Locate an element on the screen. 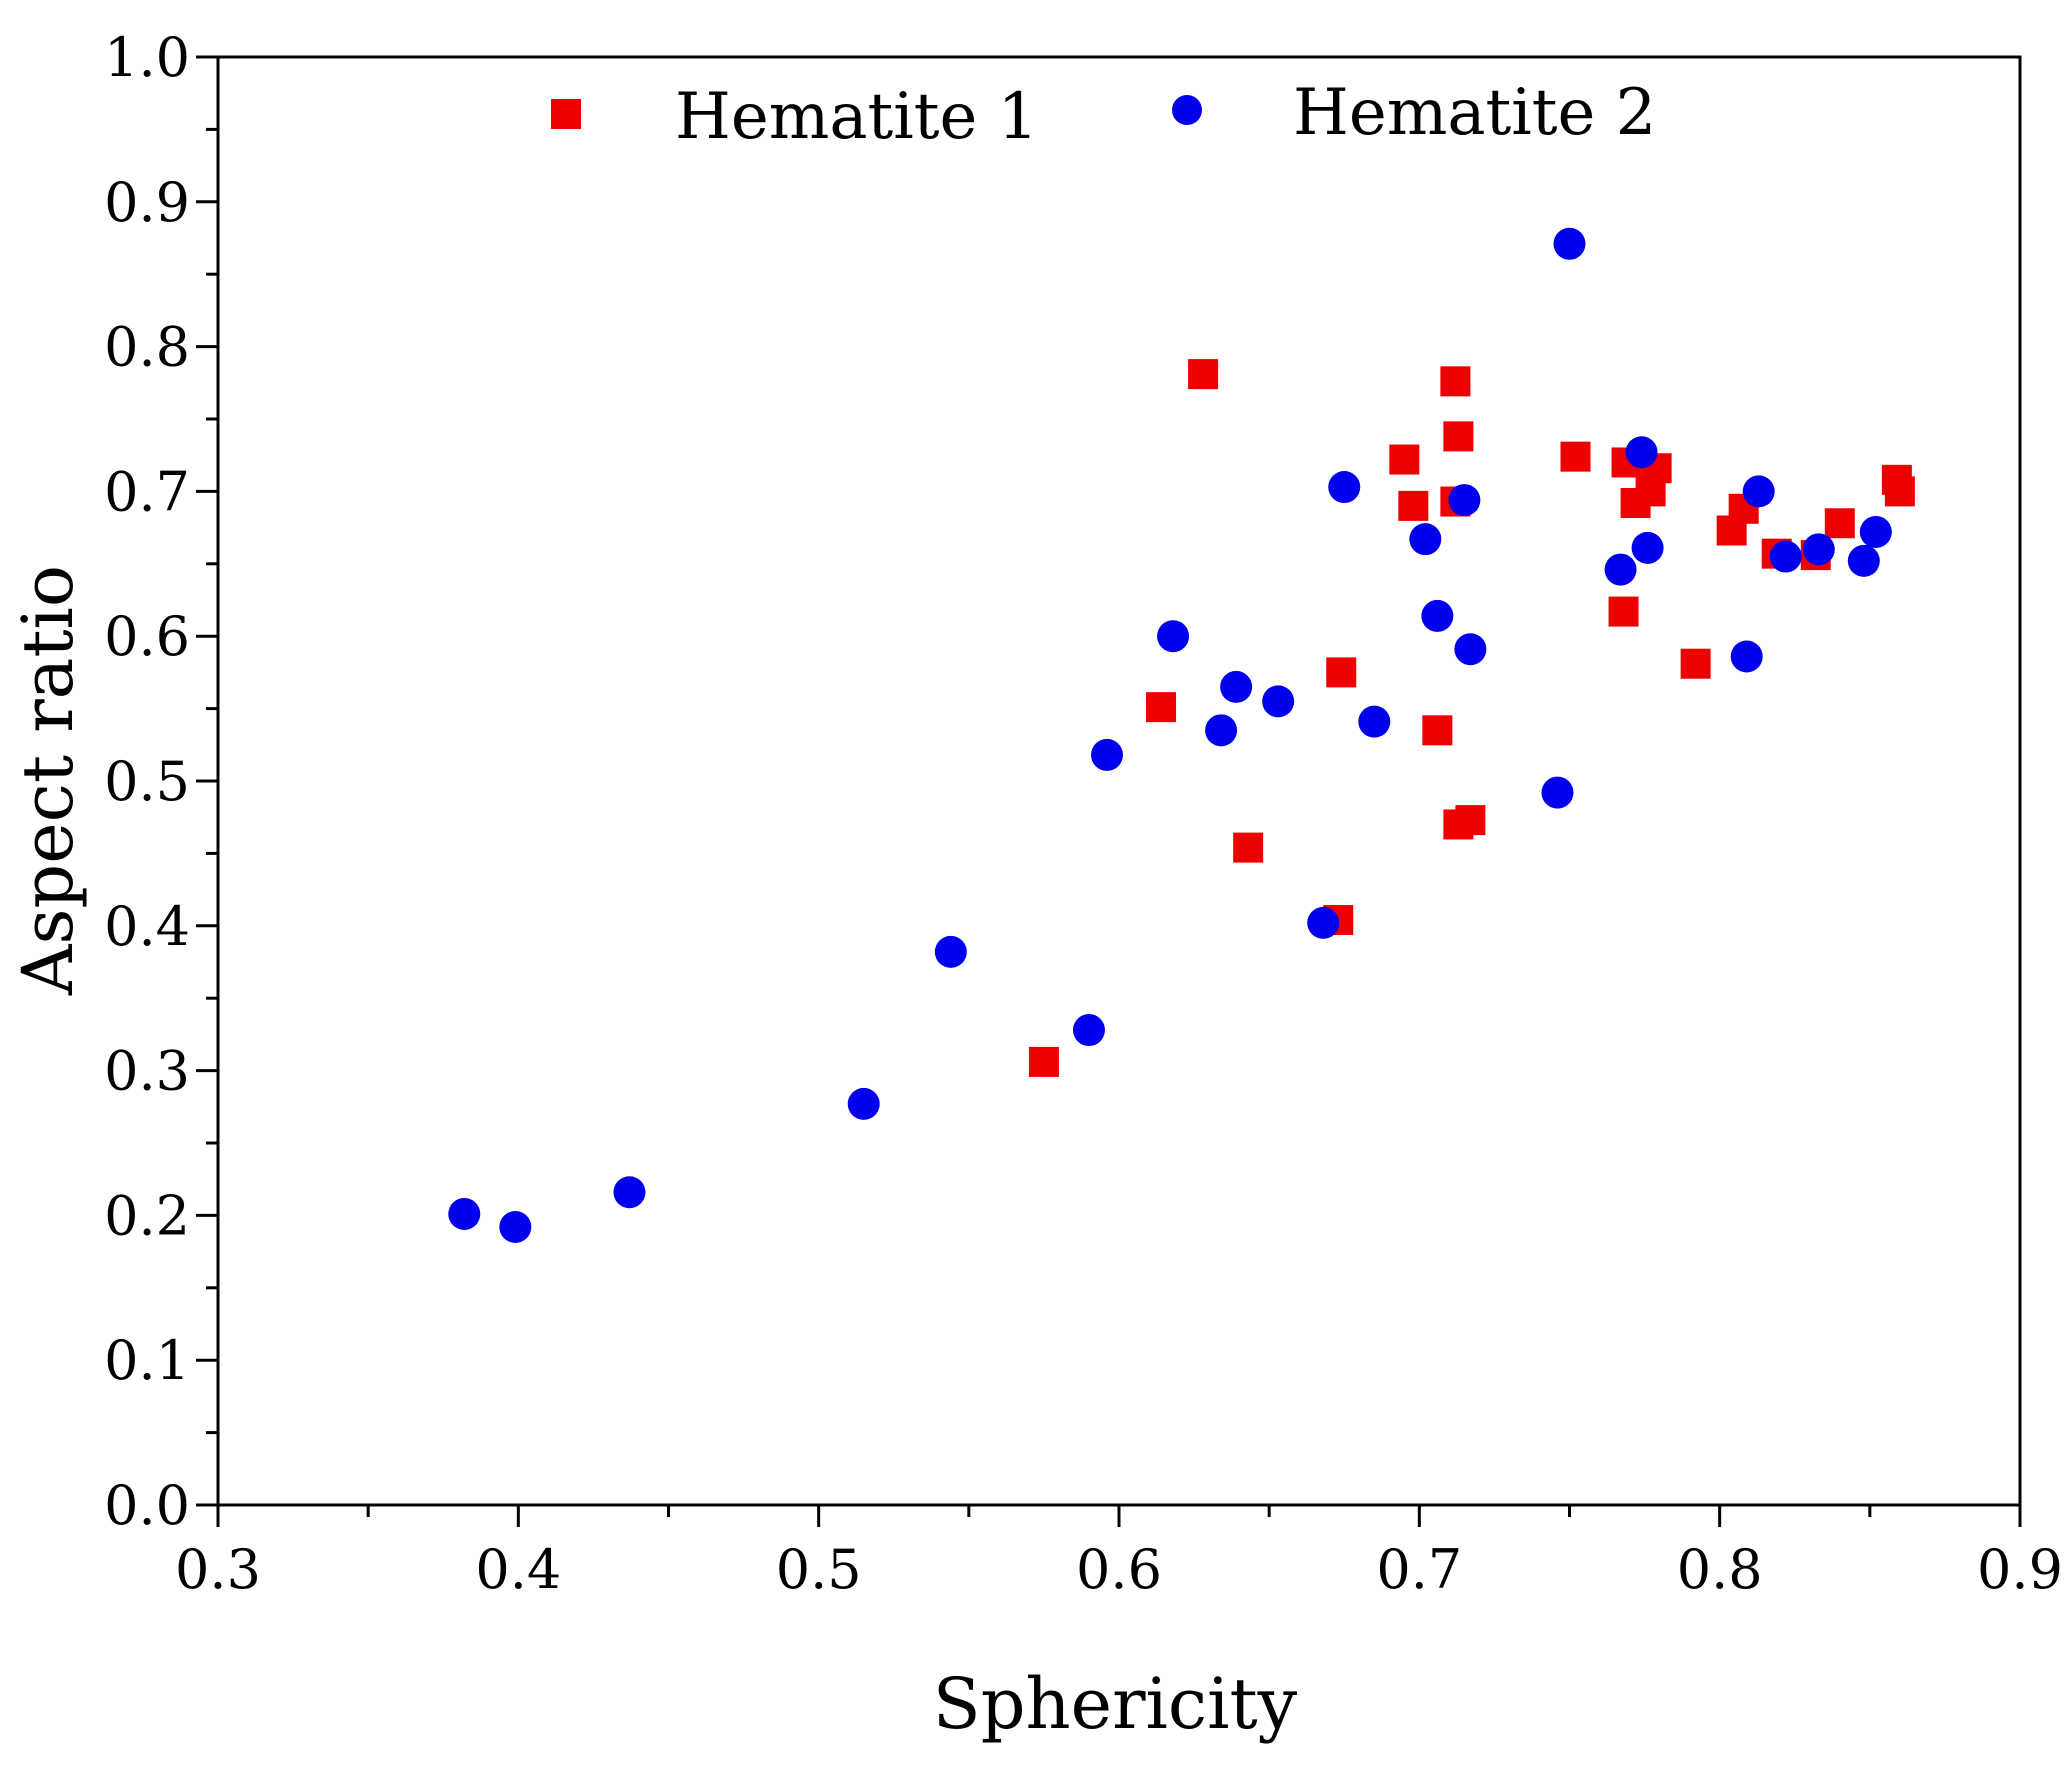 This screenshot has width=2065, height=1765. x-tick-label: 0.9 is located at coordinates (2020, 1569).